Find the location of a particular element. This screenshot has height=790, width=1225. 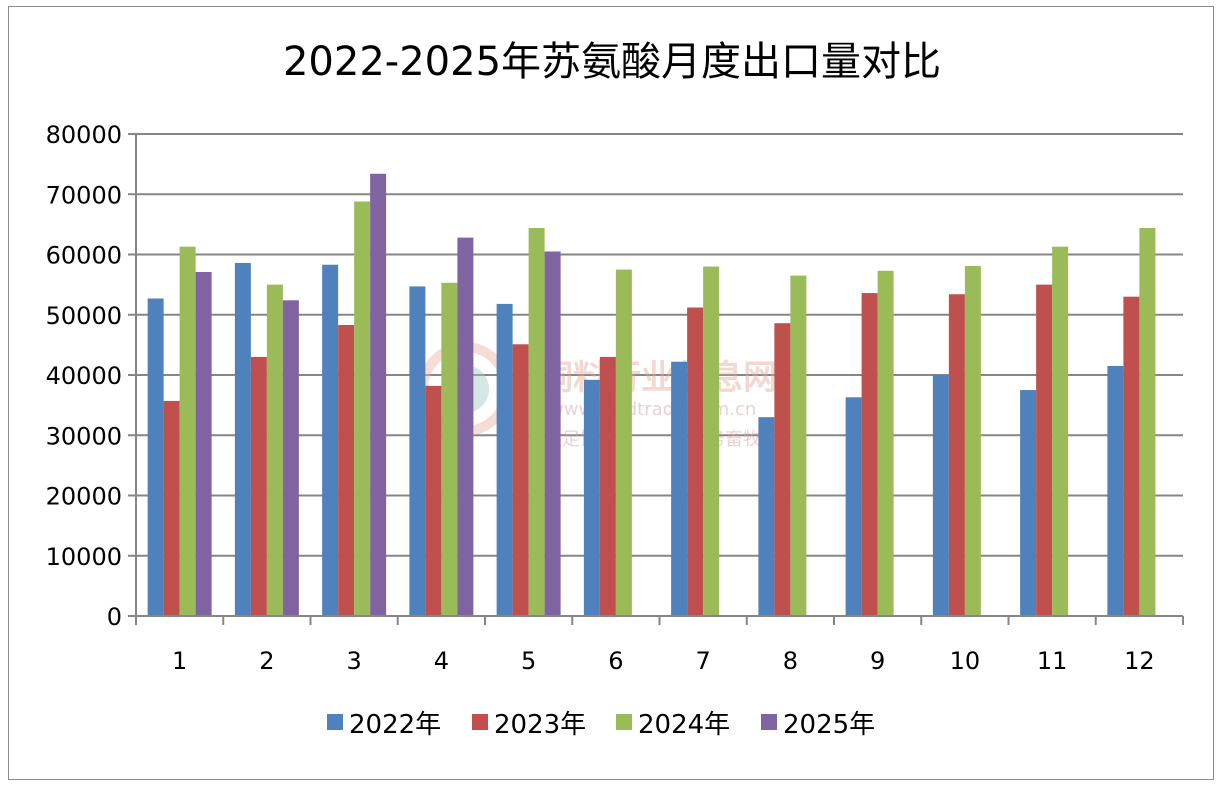

bar-2024年-3 is located at coordinates (362, 409).